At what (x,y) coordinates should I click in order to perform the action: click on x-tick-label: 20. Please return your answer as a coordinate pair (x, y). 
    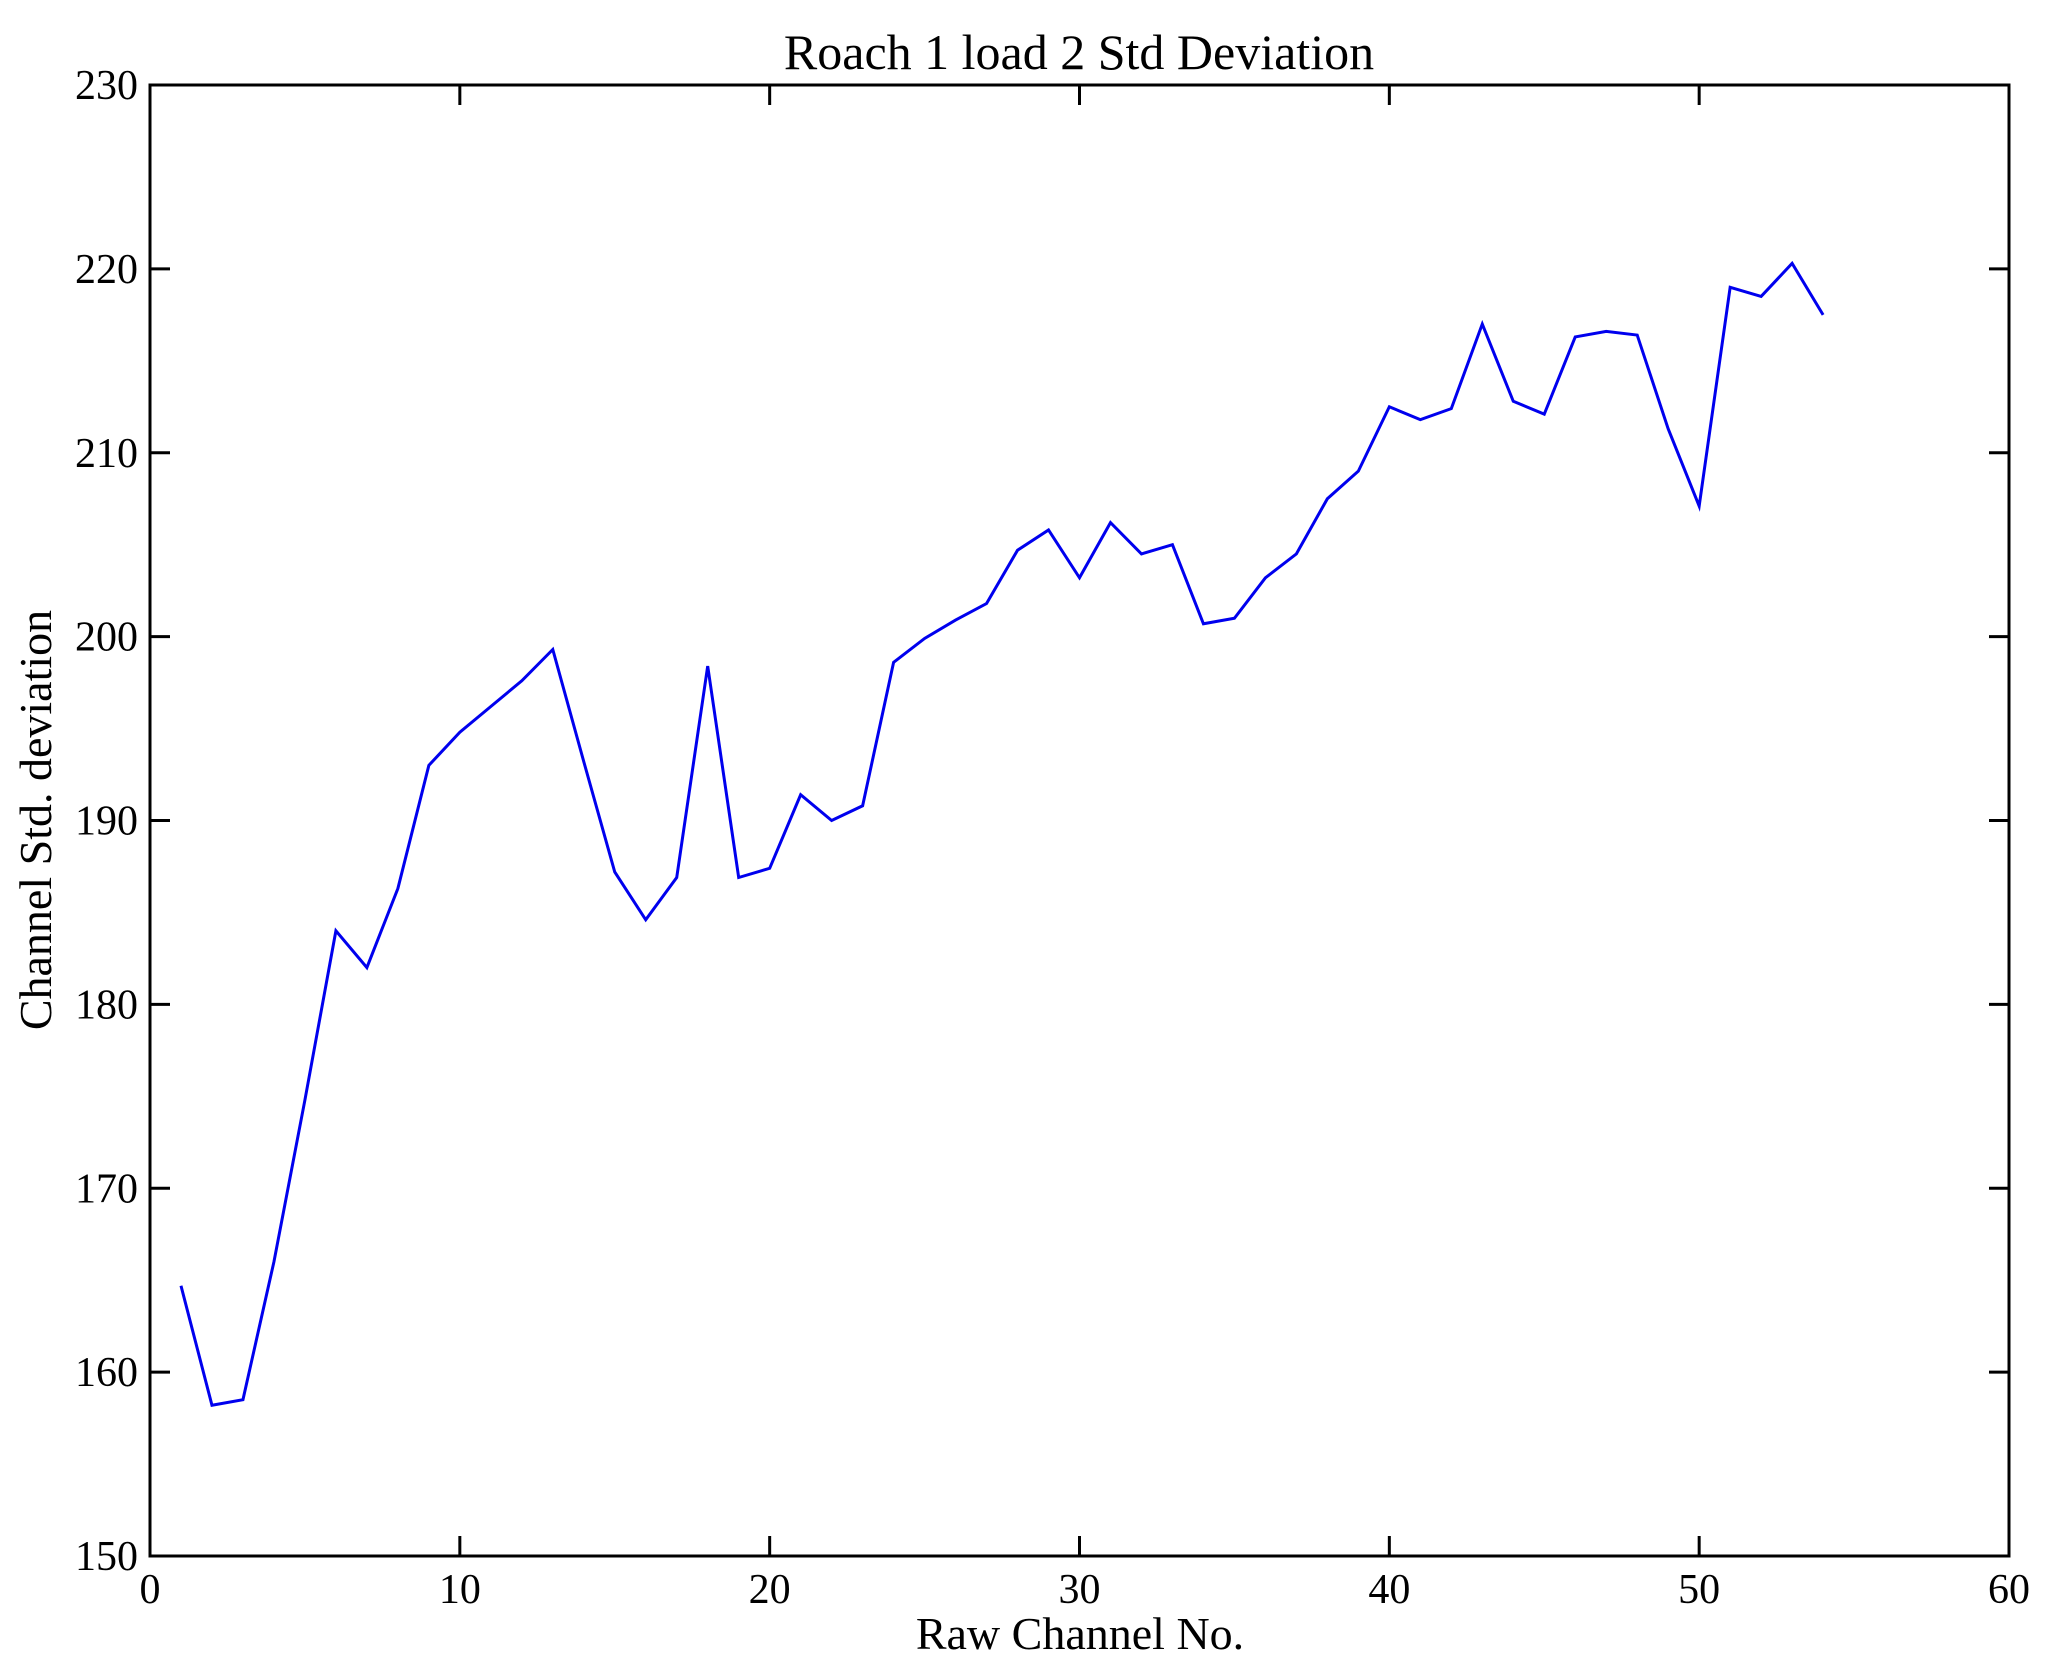
    Looking at the image, I should click on (770, 1590).